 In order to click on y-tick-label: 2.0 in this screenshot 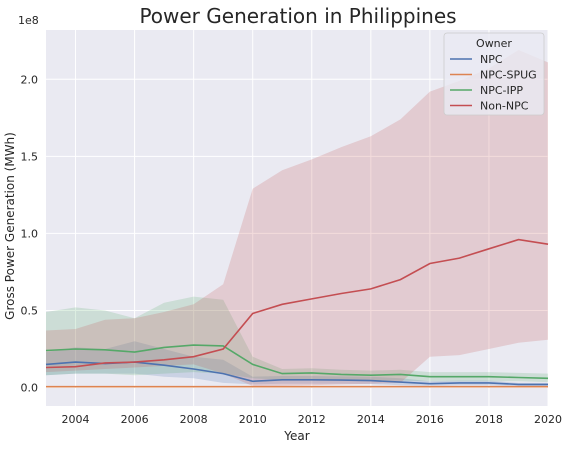, I will do `click(30, 79)`.